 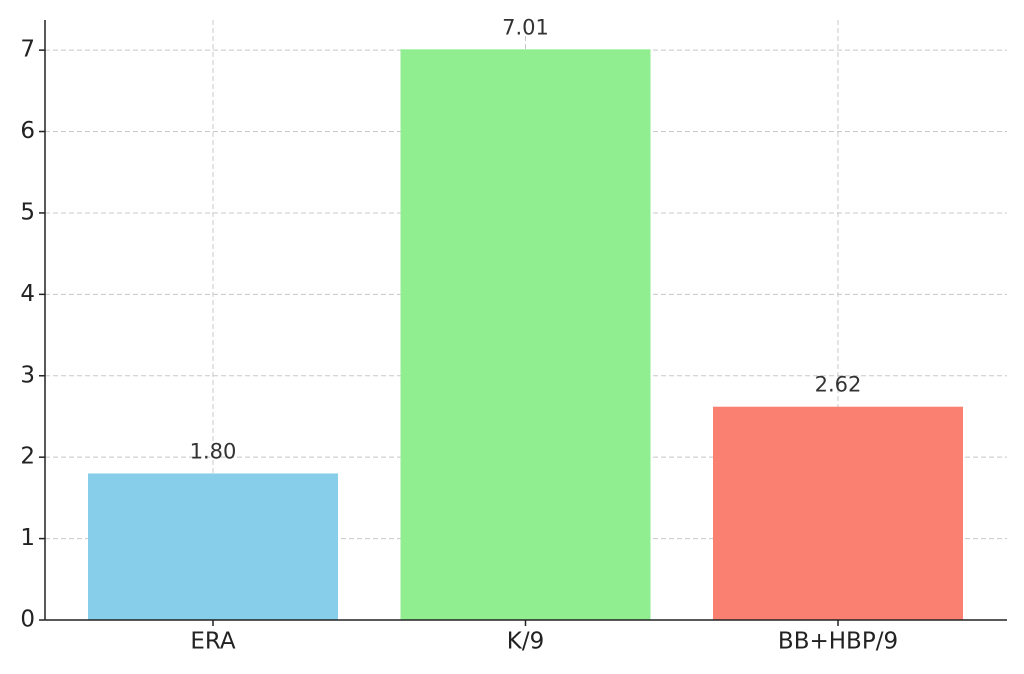 I want to click on value-label: 2.62, so click(x=838, y=385).